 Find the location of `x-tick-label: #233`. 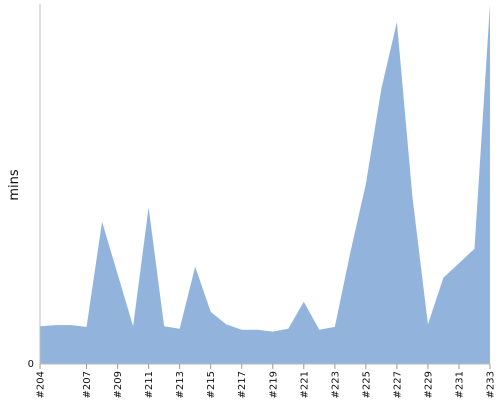

x-tick-label: #233 is located at coordinates (491, 384).